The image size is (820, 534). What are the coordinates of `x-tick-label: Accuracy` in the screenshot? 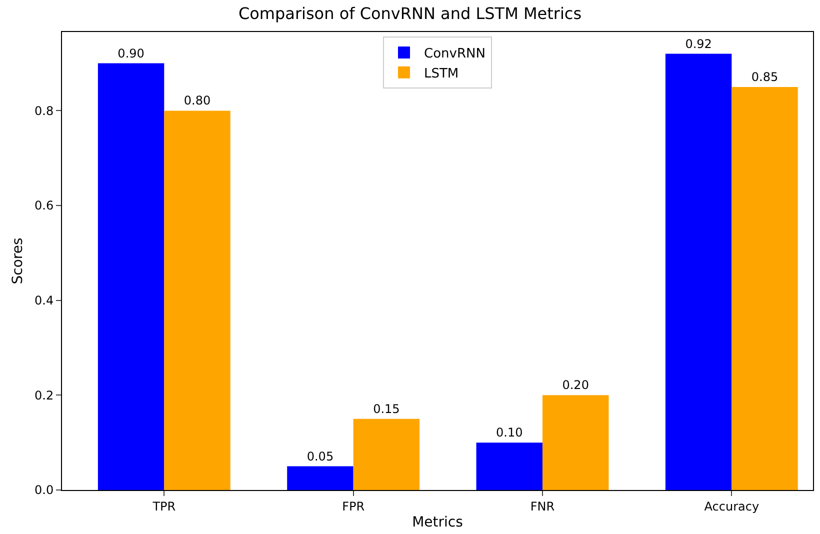 It's located at (732, 506).